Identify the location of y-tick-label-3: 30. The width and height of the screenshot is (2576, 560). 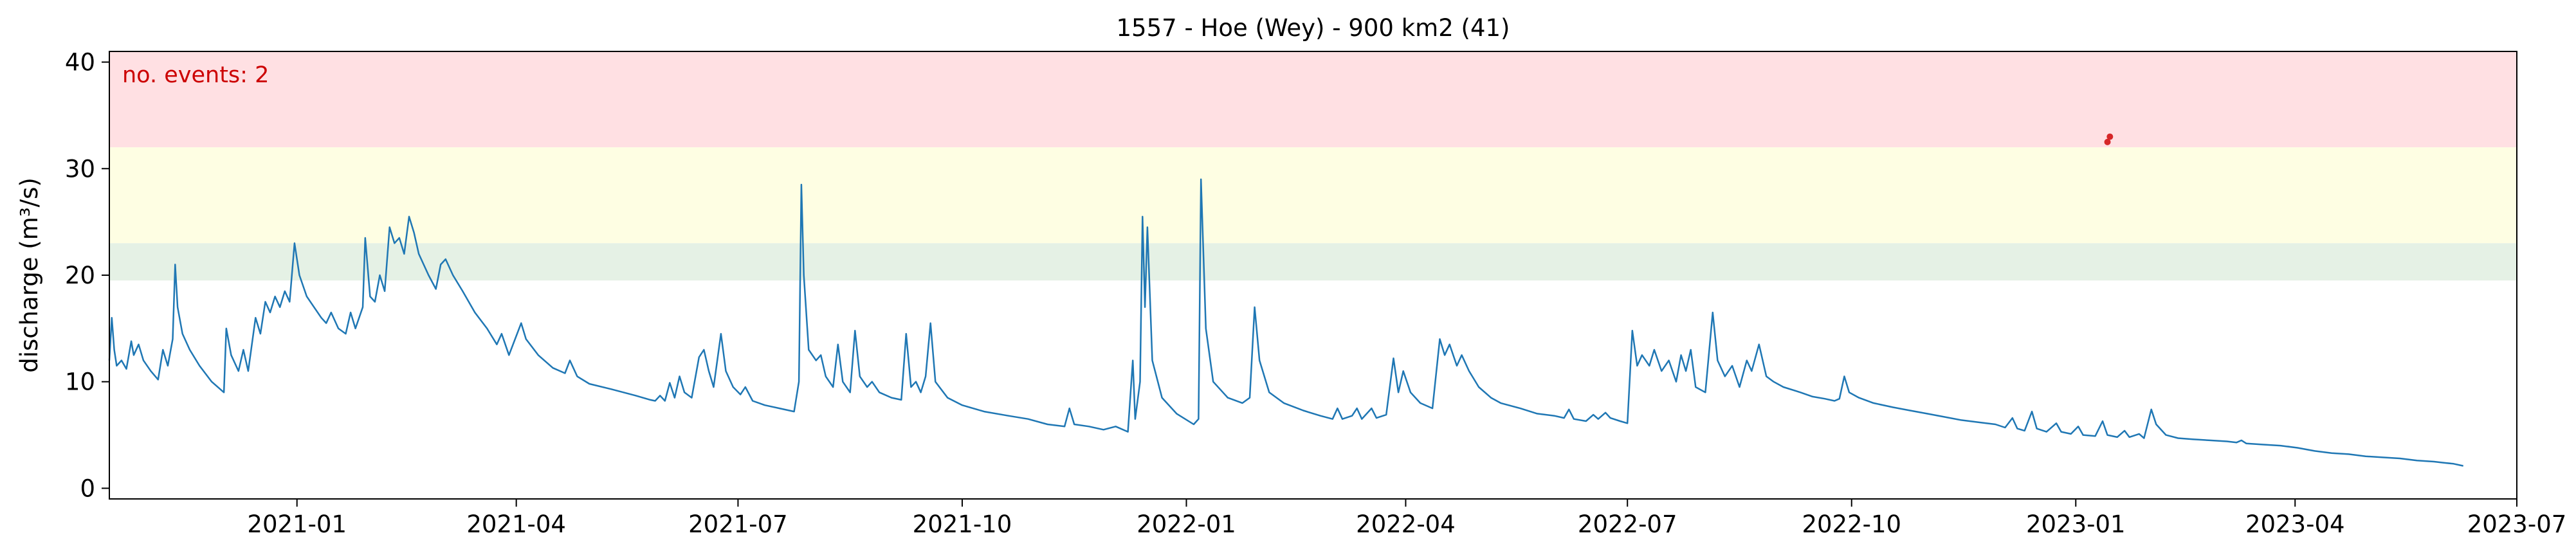
(80, 169).